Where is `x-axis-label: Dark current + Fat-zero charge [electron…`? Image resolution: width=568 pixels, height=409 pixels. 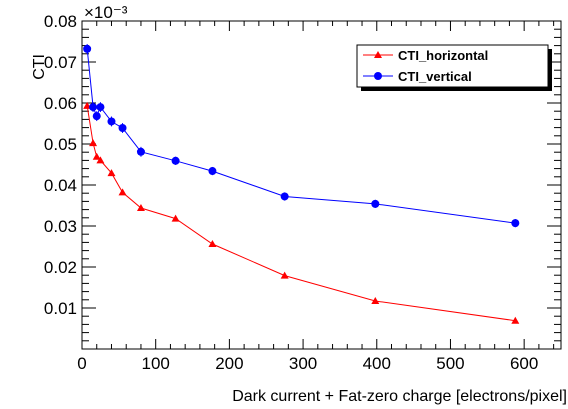 x-axis-label: Dark current + Fat-zero charge [electron… is located at coordinates (399, 396).